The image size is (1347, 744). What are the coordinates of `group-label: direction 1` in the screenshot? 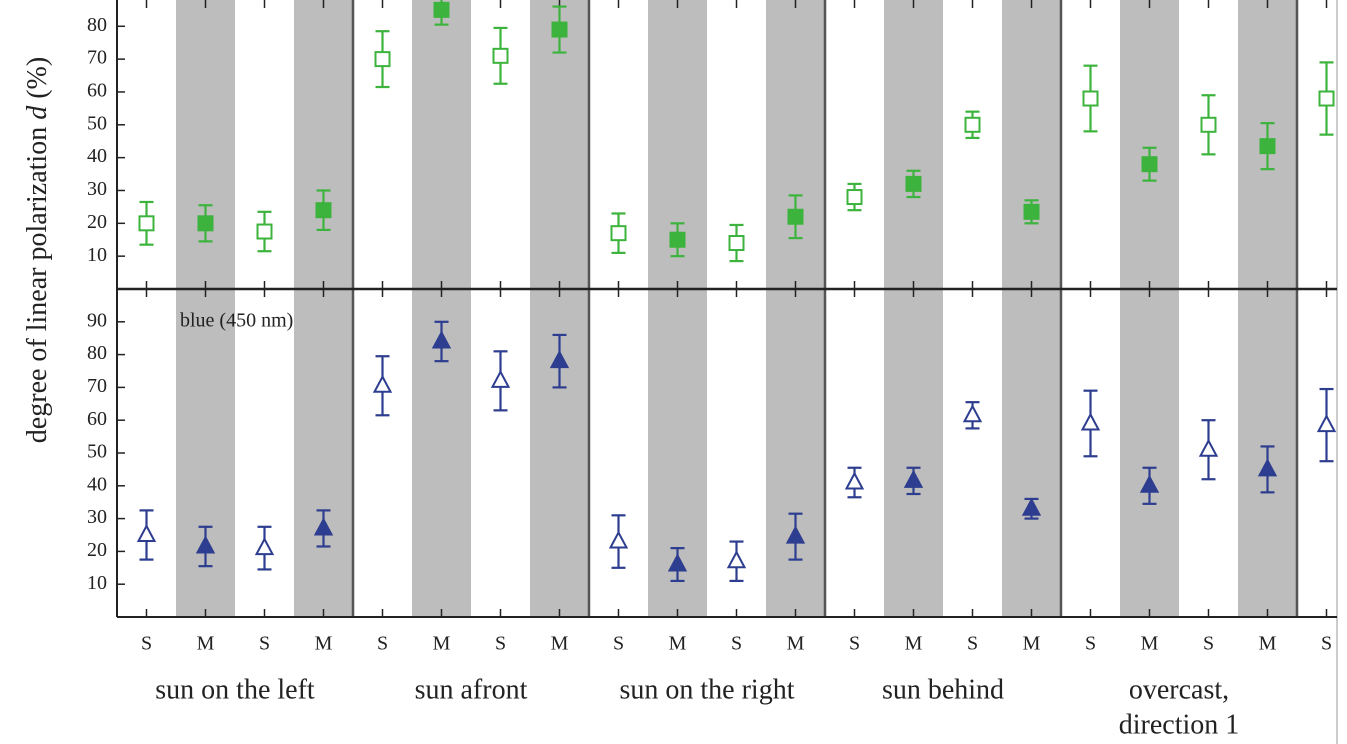 It's located at (1179, 724).